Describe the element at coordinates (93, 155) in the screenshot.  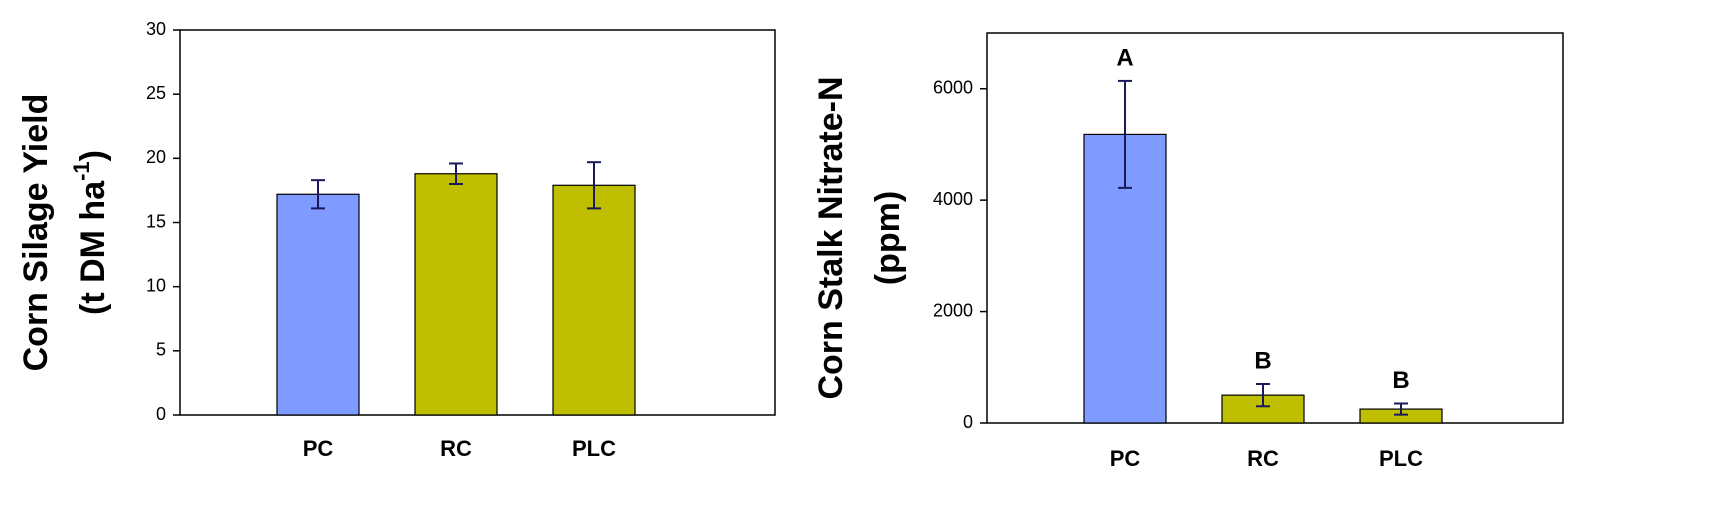
I see `unit-close: )` at that location.